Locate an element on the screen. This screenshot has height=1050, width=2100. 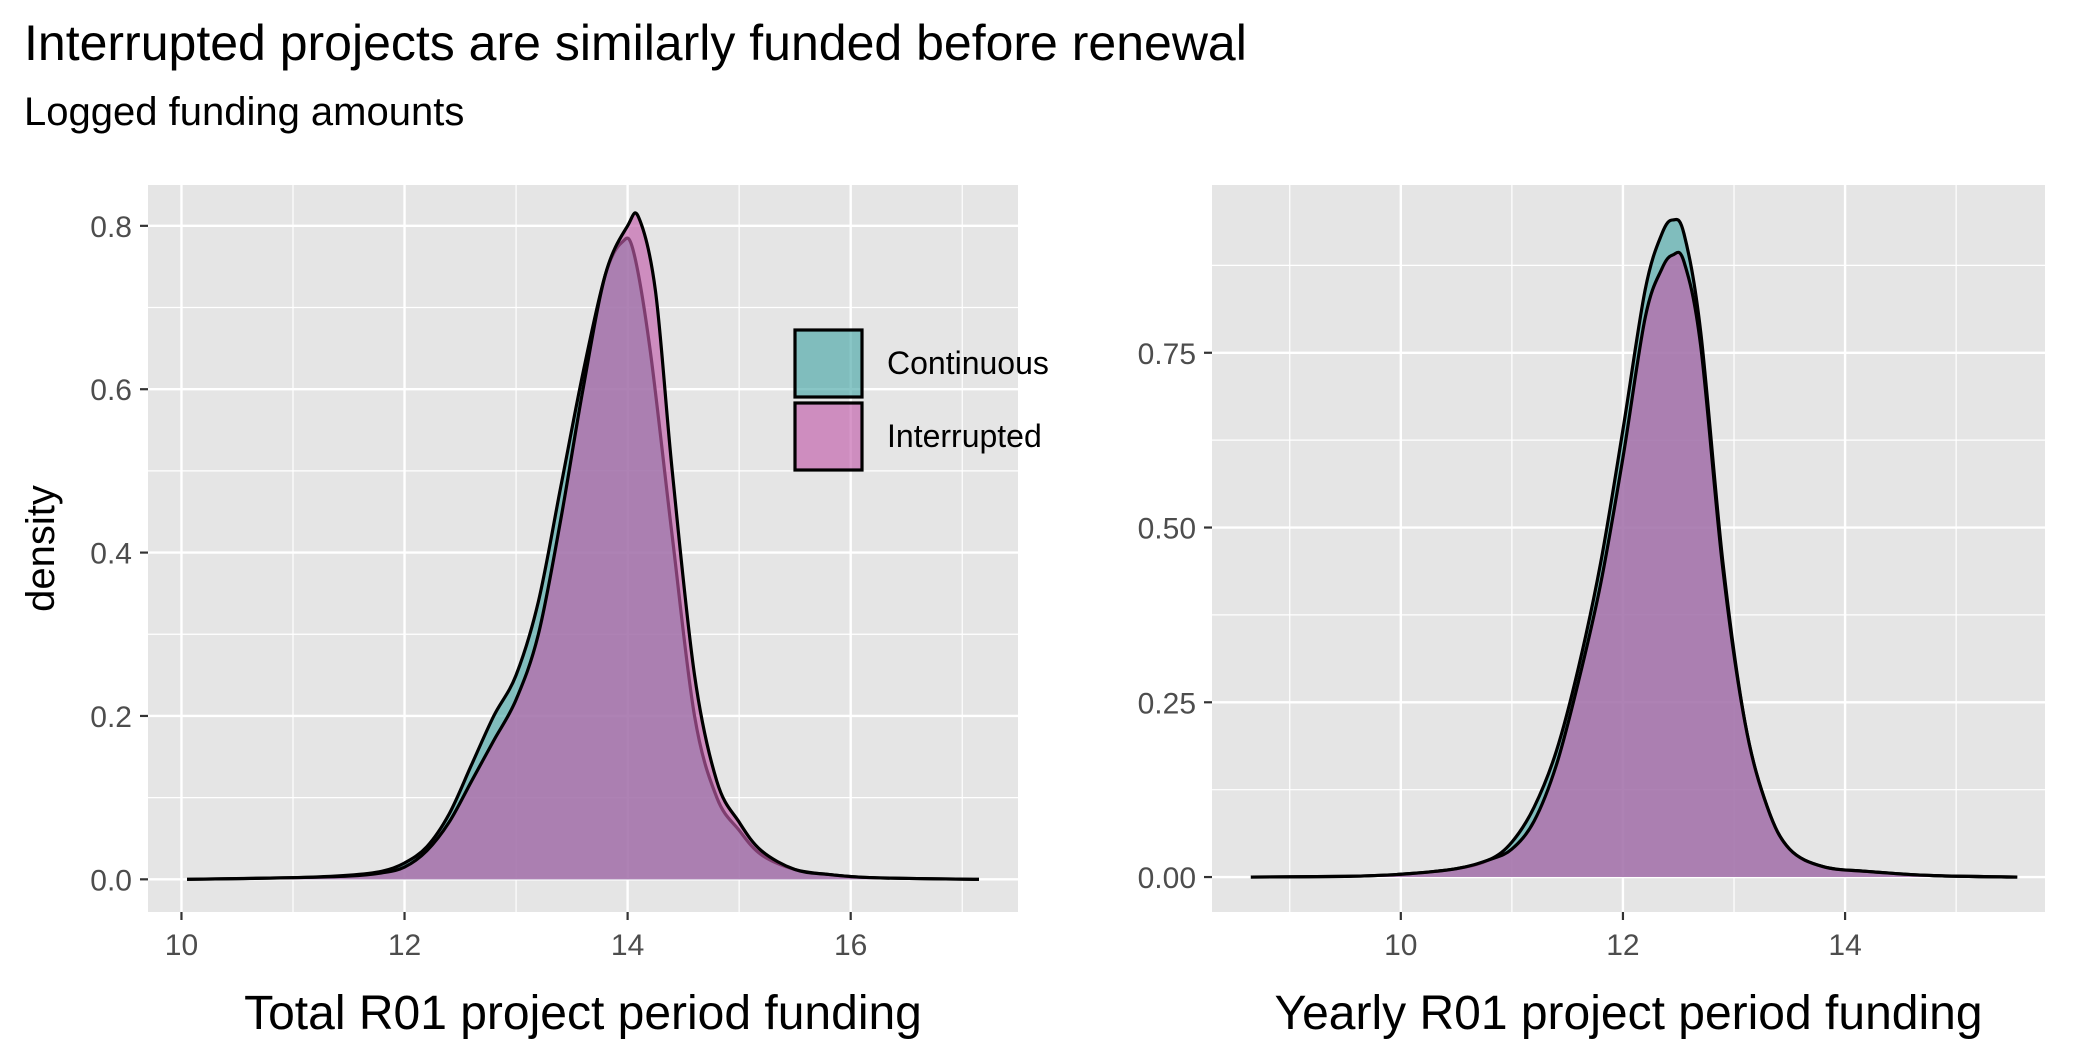
x-tick-label: 16 is located at coordinates (850, 945).